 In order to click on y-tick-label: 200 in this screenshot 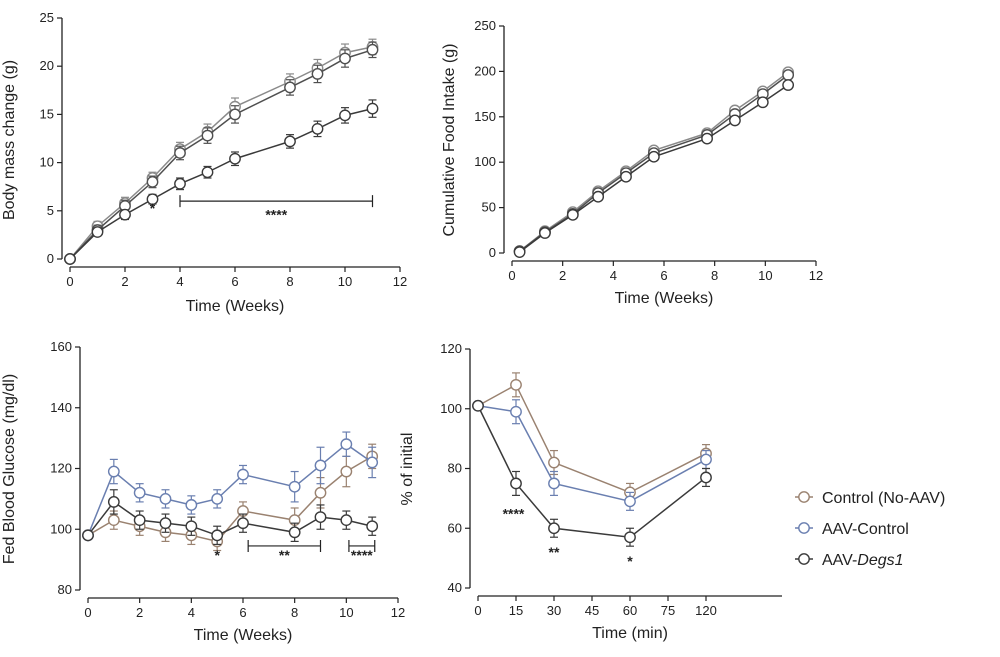, I will do `click(485, 70)`.